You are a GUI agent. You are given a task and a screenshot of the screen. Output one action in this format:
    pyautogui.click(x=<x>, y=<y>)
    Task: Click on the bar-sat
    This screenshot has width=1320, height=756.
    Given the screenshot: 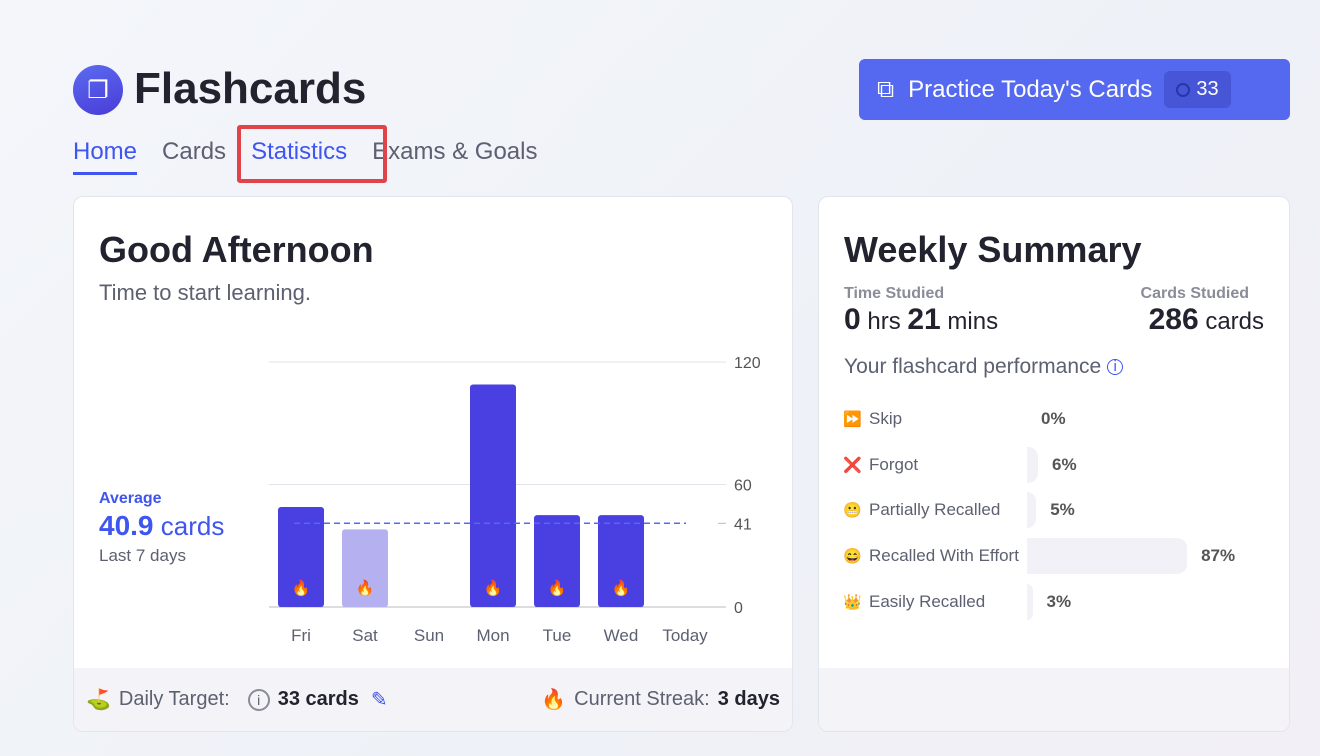 What is the action you would take?
    pyautogui.click(x=365, y=568)
    